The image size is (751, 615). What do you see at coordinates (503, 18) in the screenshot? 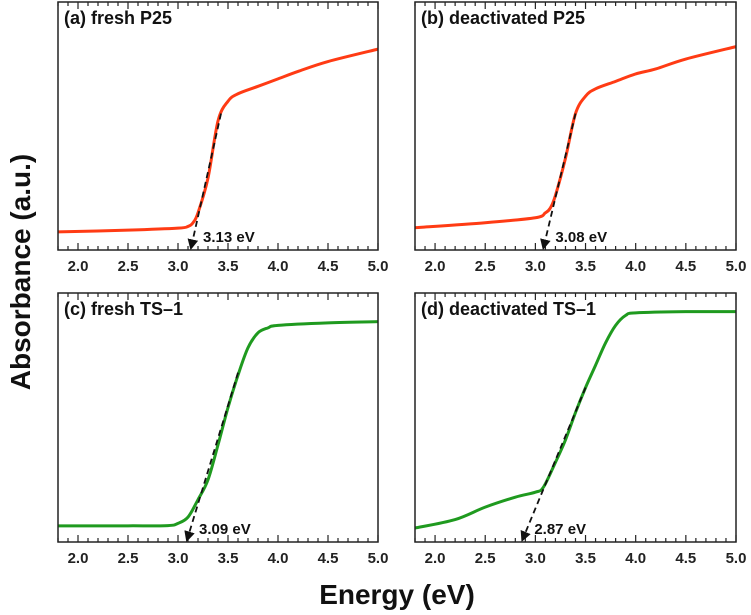
I see `panel-title: (b) deactivated P25` at bounding box center [503, 18].